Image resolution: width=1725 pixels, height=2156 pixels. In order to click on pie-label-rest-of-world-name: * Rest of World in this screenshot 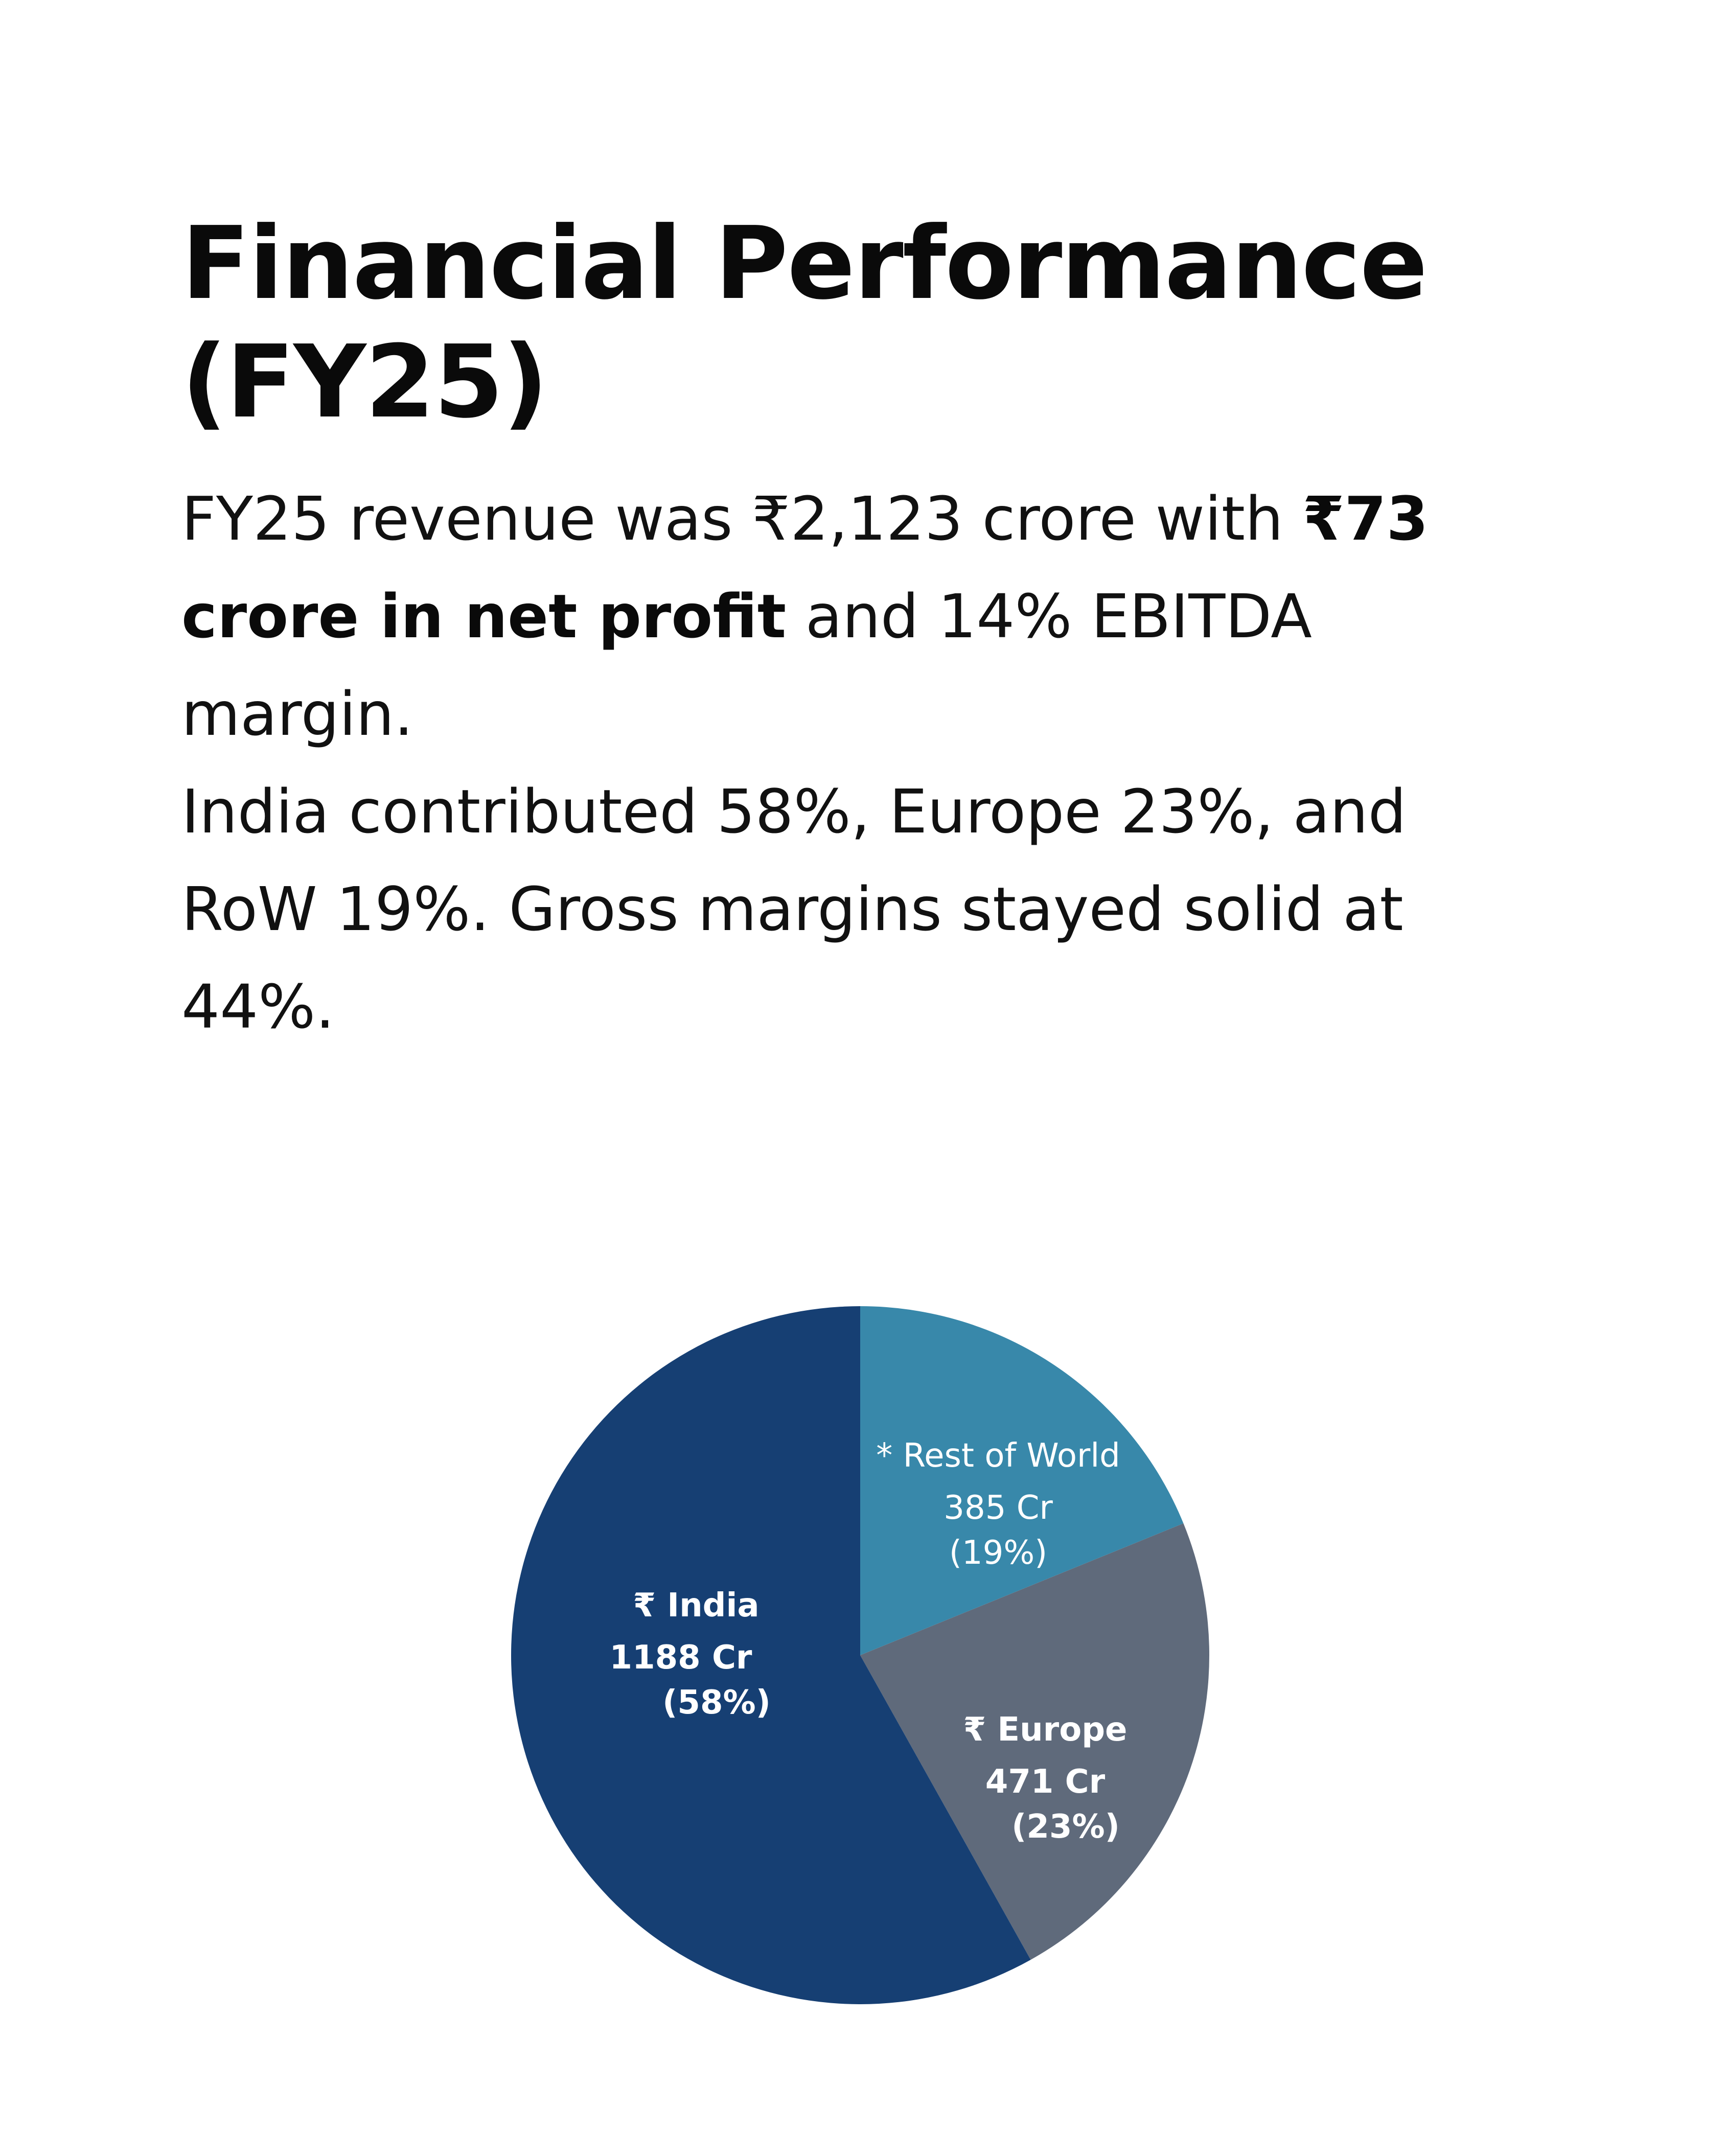, I will do `click(998, 1456)`.